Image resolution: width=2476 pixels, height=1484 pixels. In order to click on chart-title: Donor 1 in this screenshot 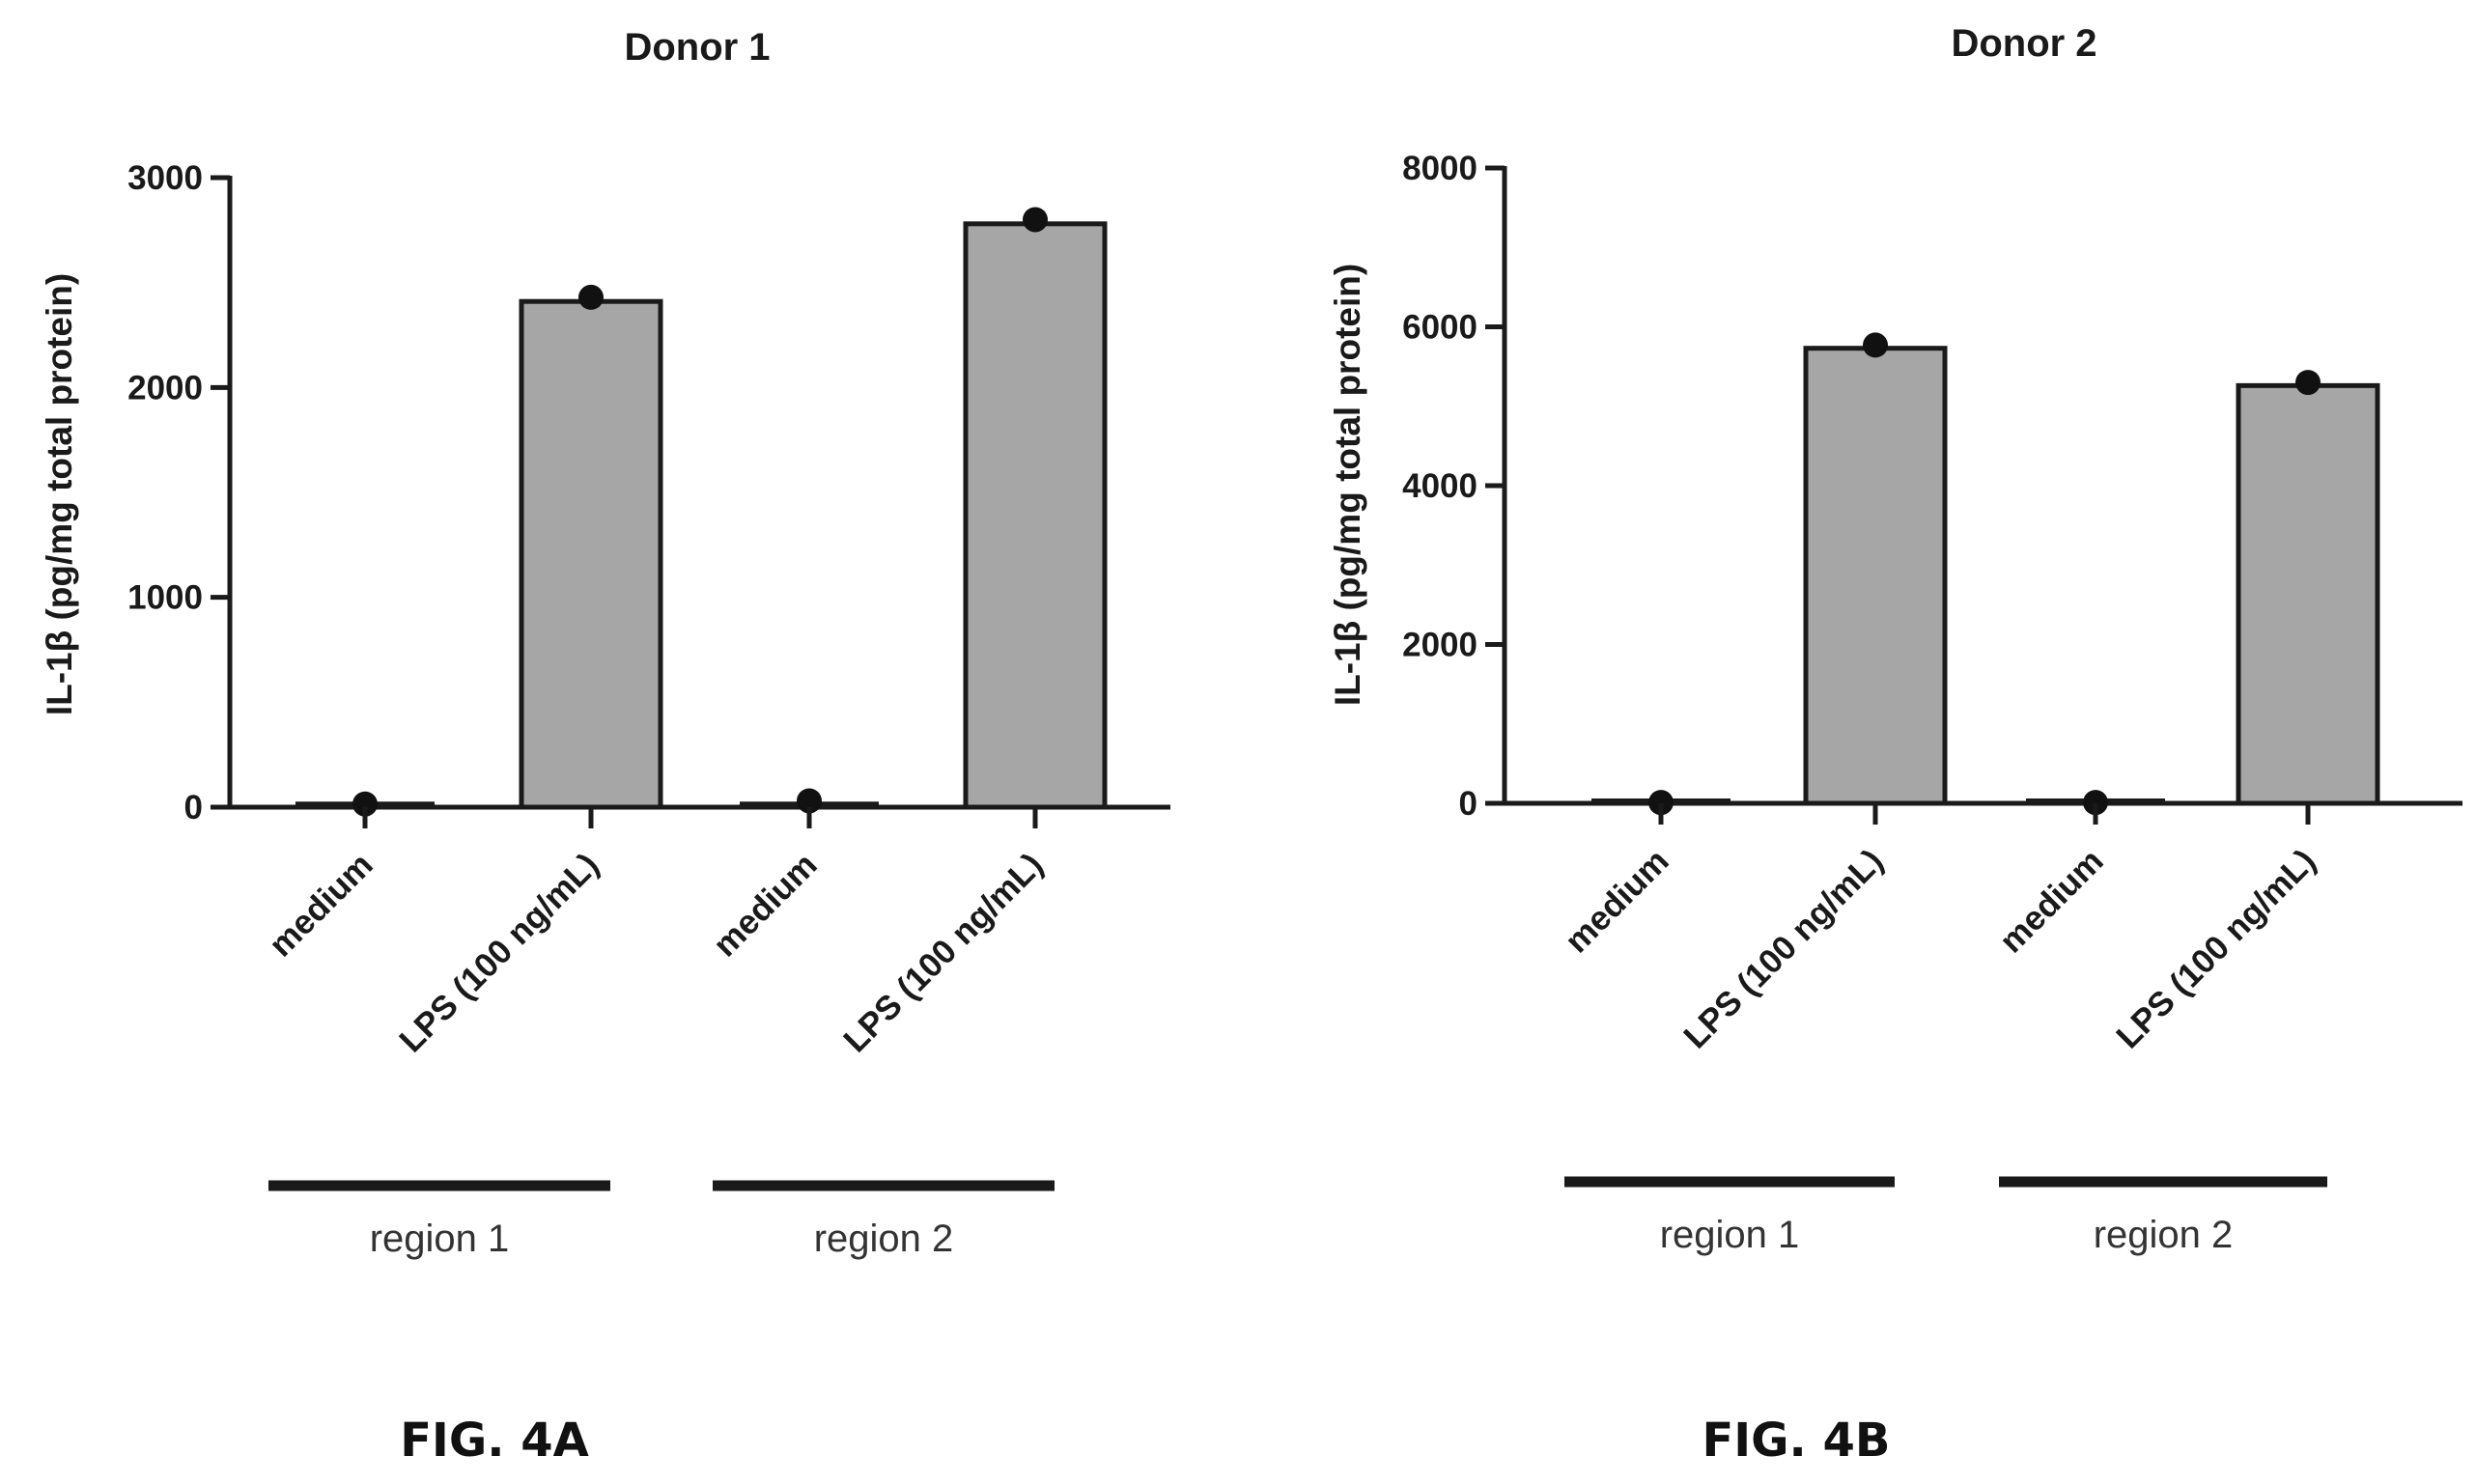, I will do `click(697, 48)`.